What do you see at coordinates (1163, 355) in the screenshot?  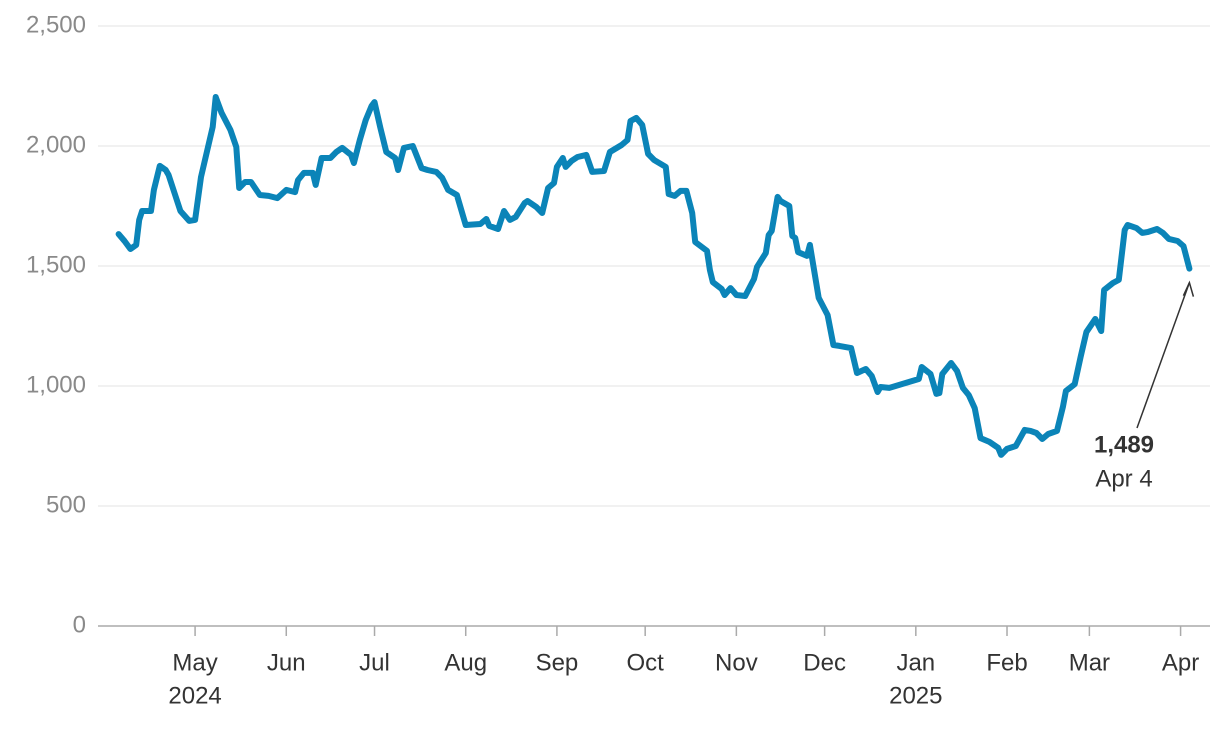 I see `annotation-arrow` at bounding box center [1163, 355].